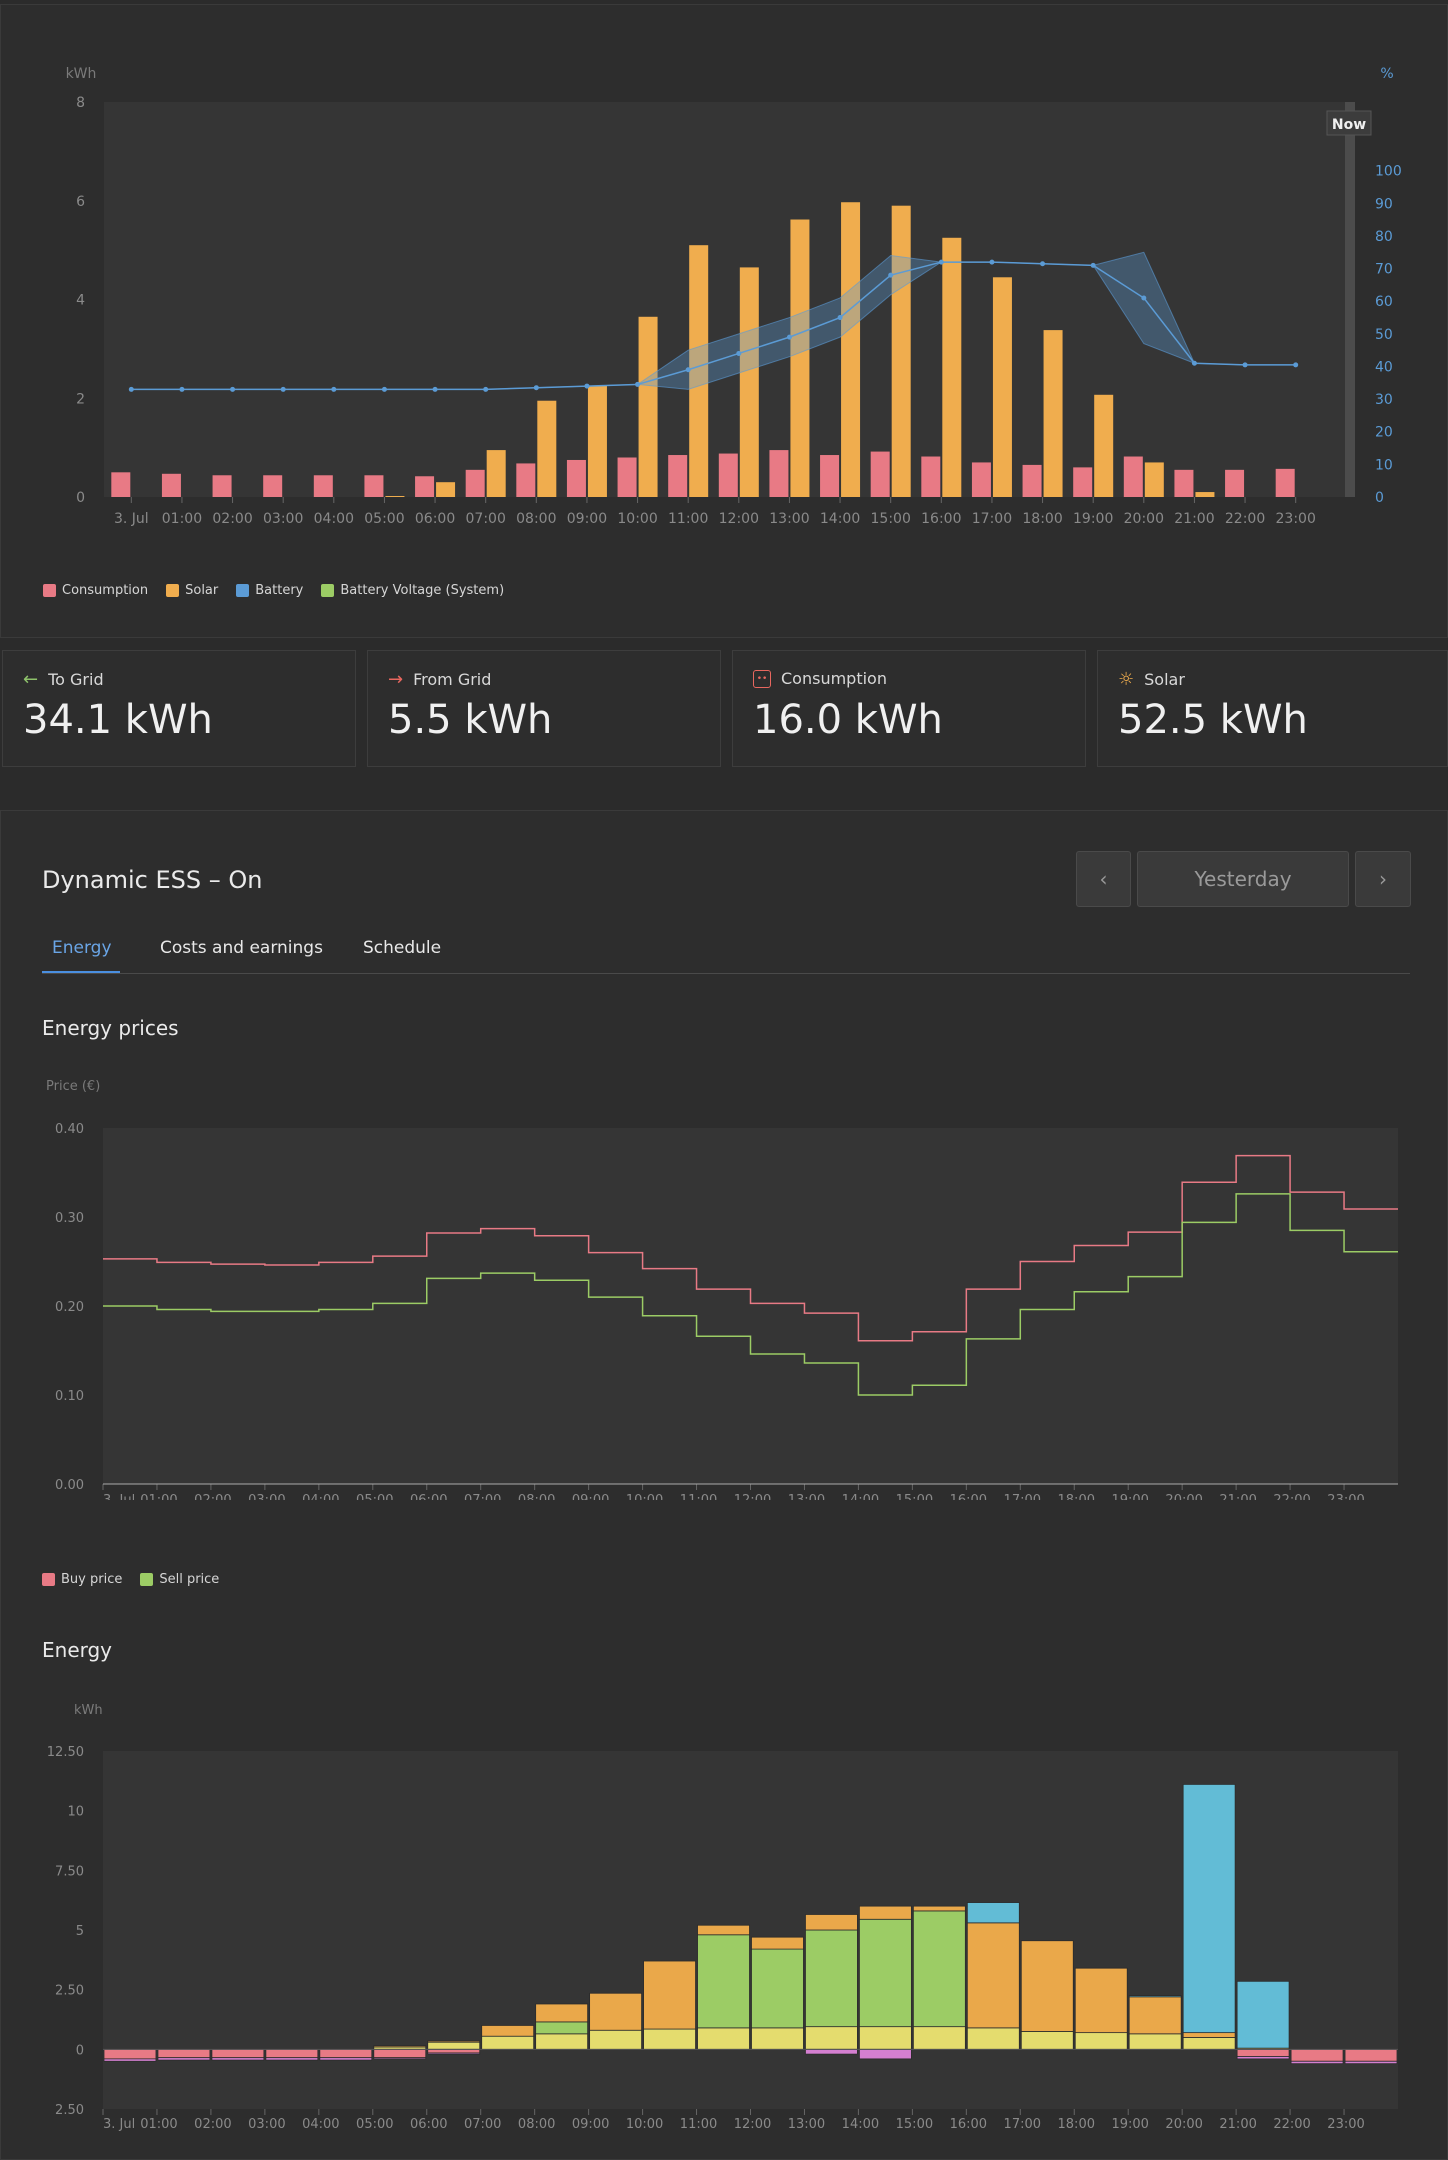 This screenshot has width=1448, height=2160. Describe the element at coordinates (1384, 270) in the screenshot. I see `right-axis-tick: 70` at that location.